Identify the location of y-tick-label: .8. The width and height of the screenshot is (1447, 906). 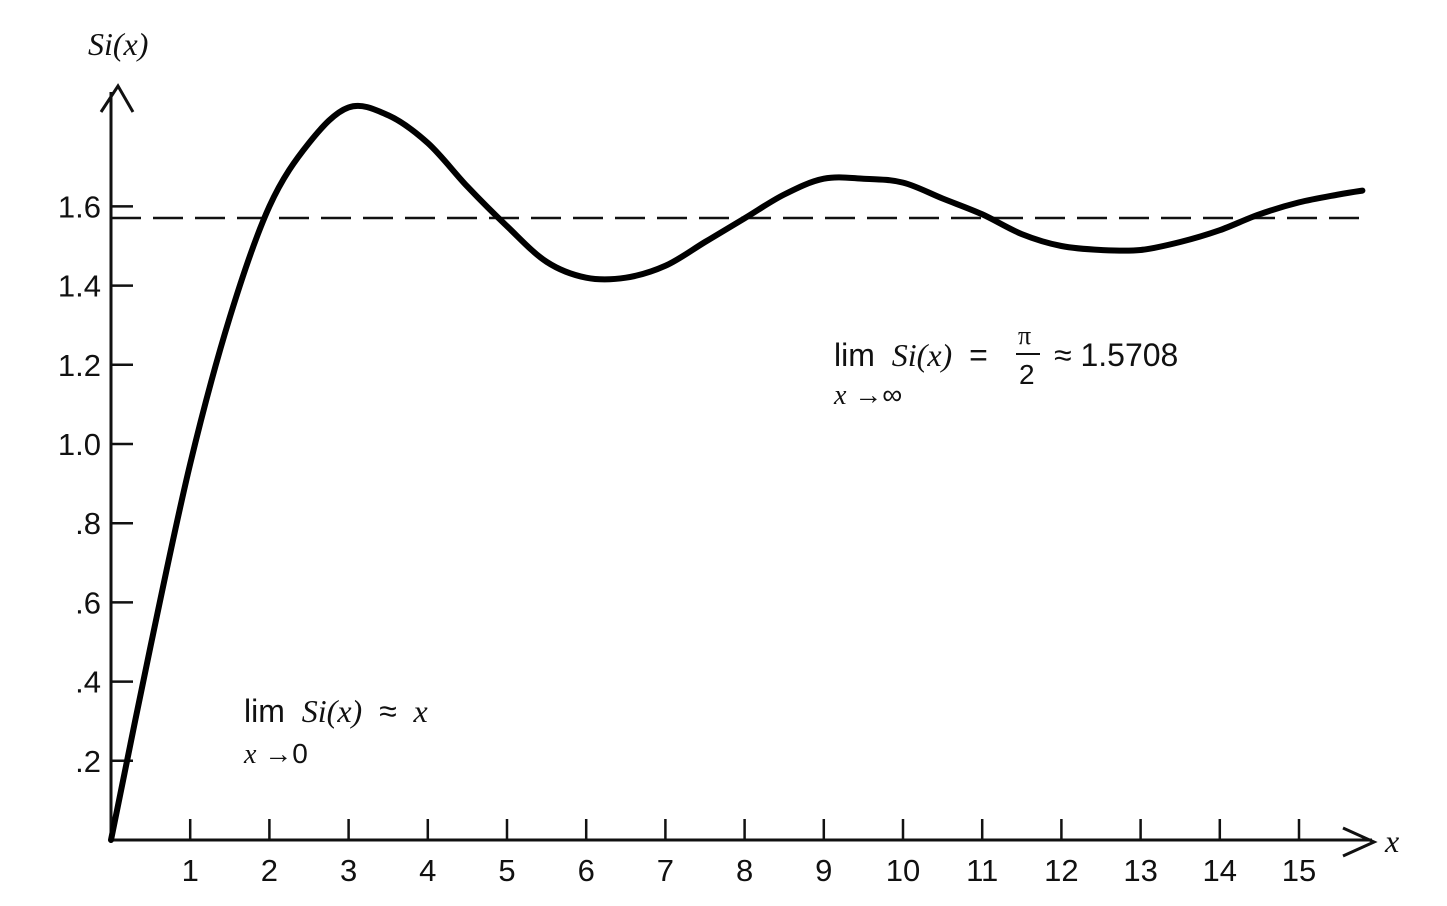
(88, 523).